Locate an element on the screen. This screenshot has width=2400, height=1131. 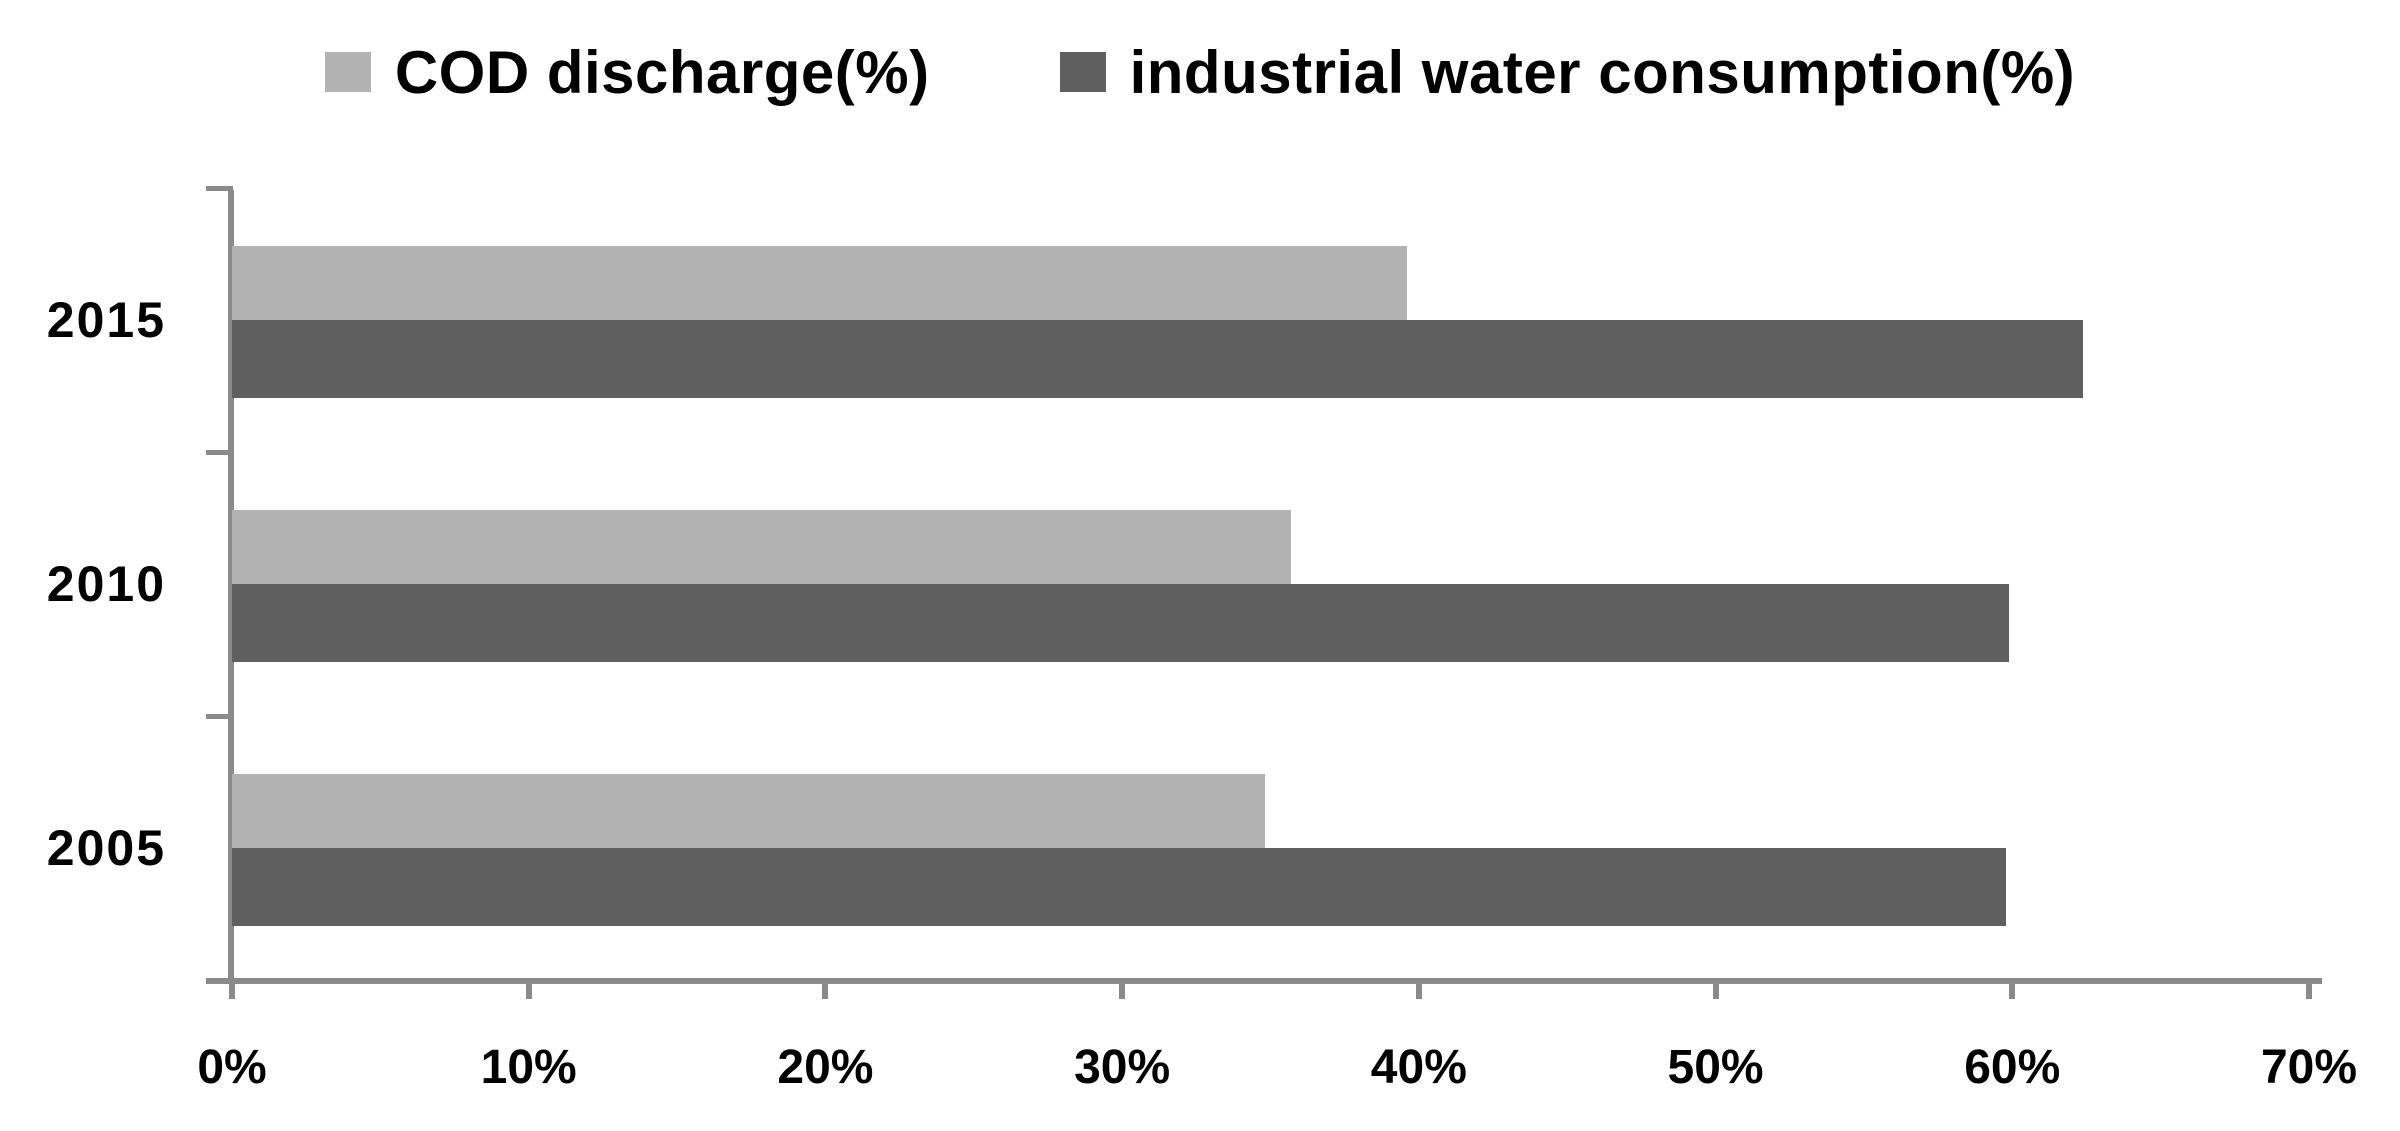
bar-cod-2010 is located at coordinates (761, 547).